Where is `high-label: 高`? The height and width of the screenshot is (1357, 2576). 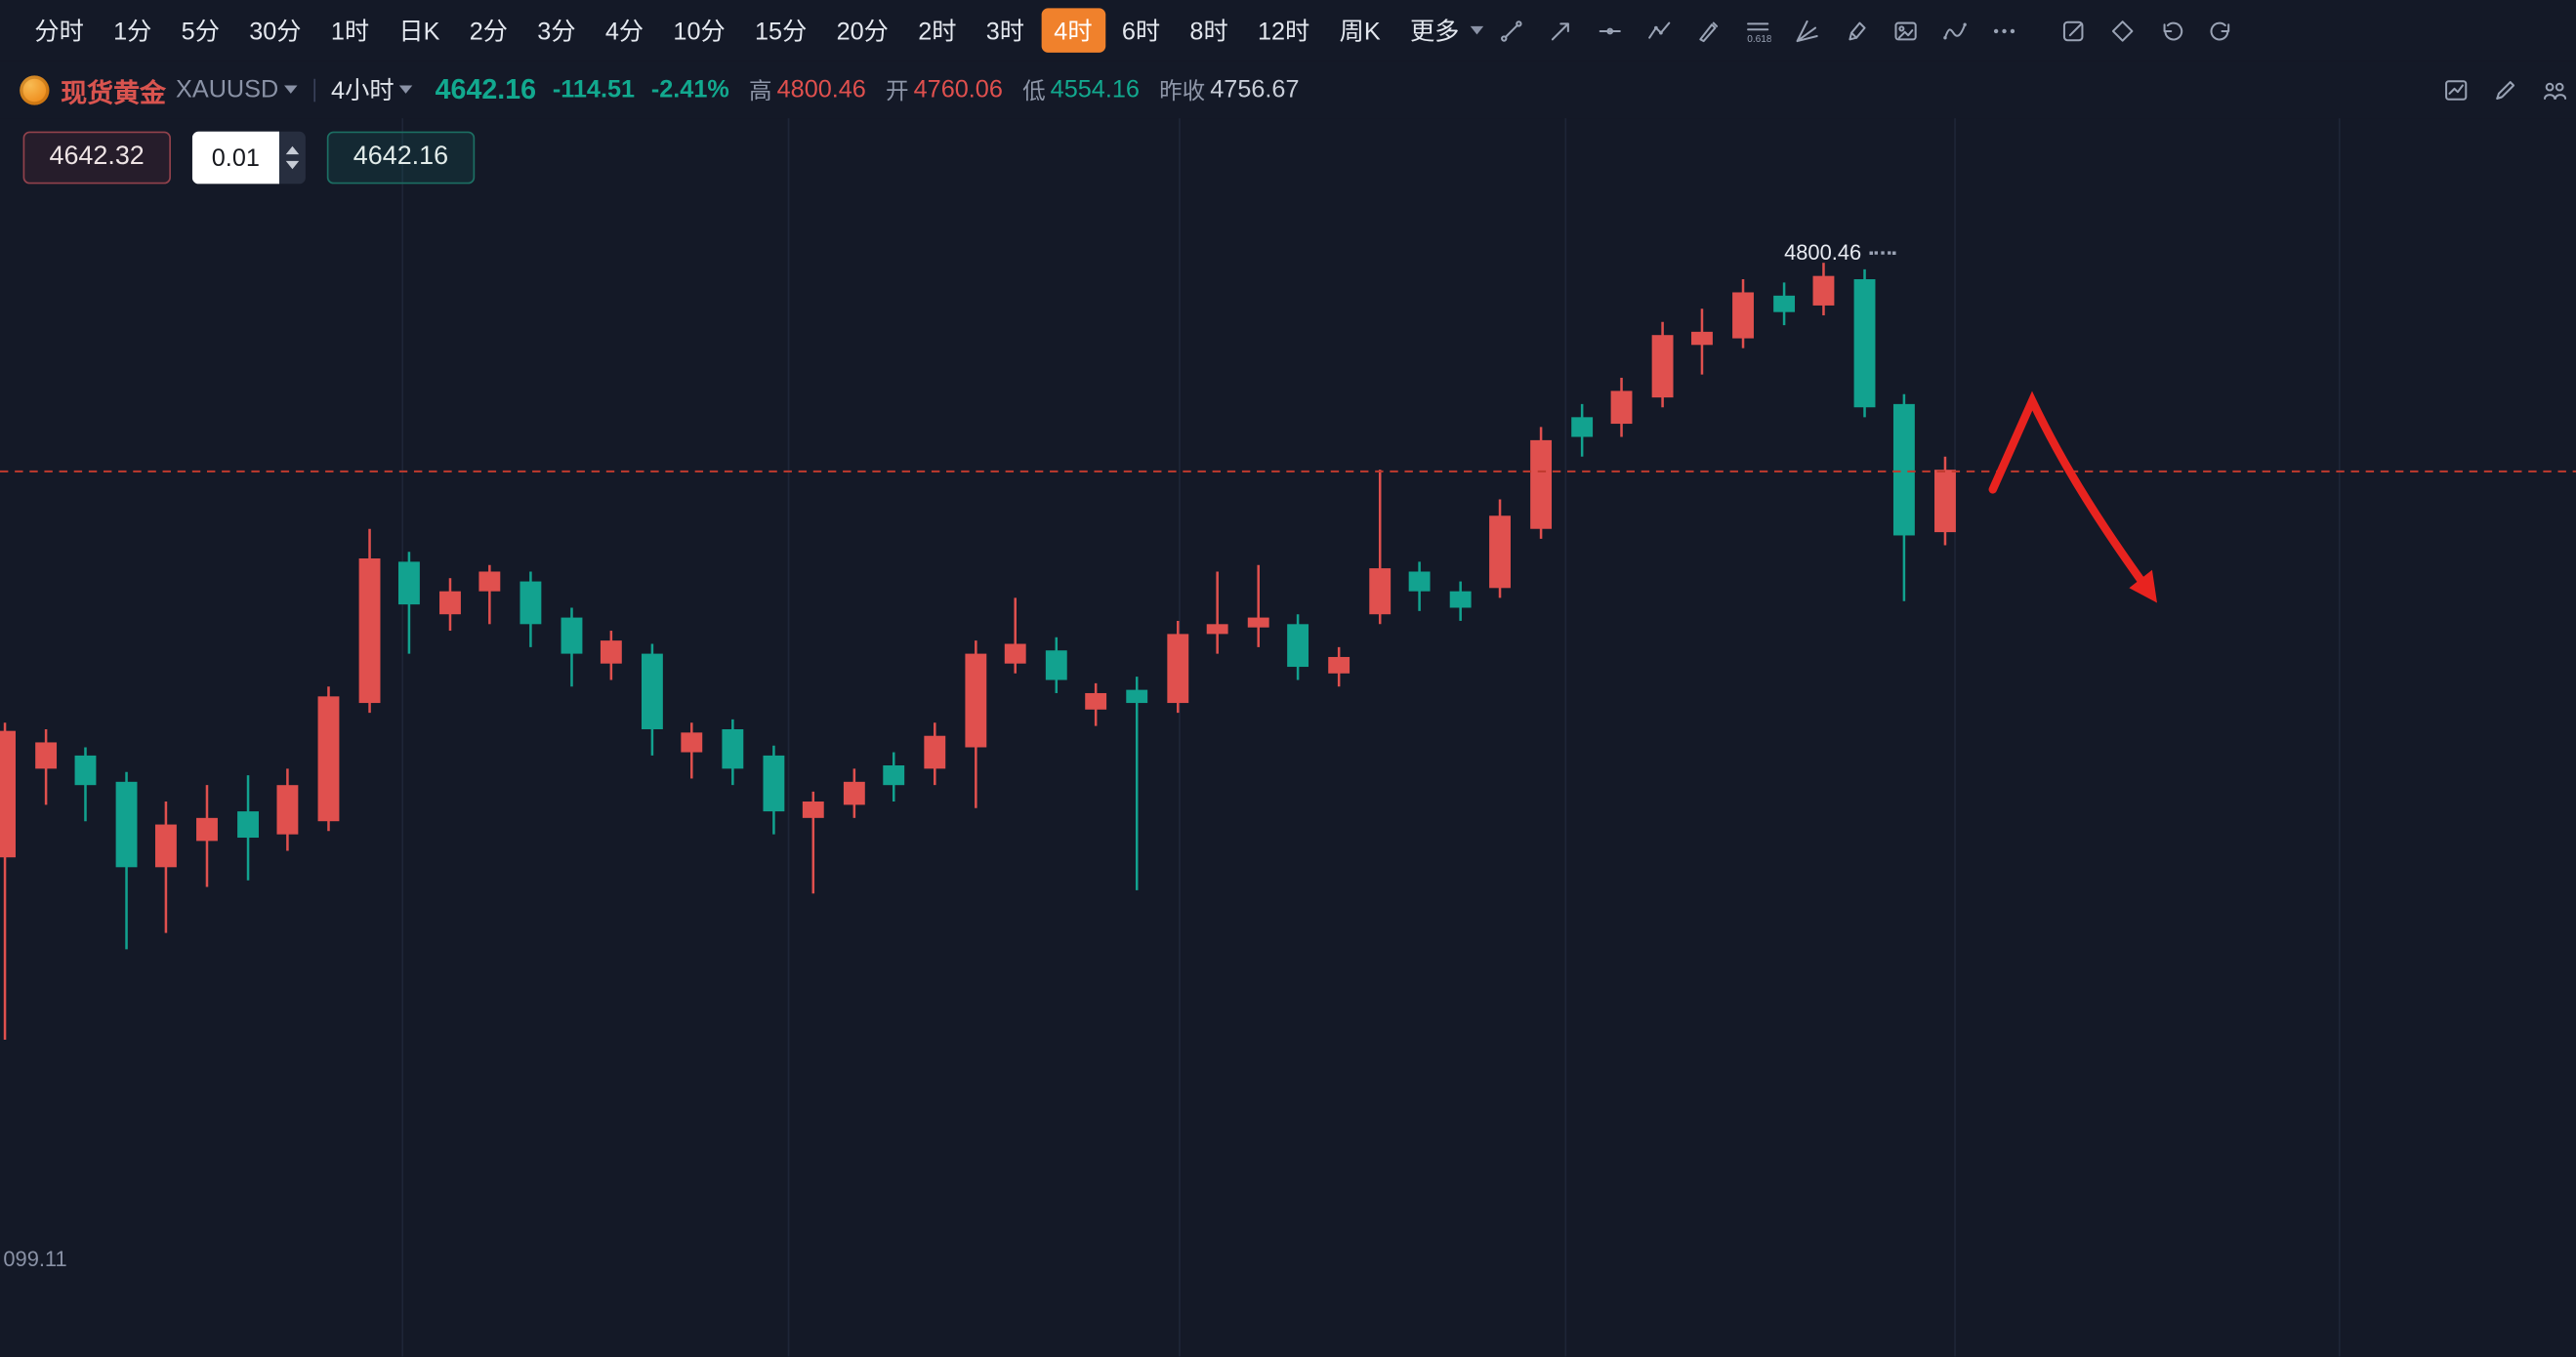
high-label: 高 is located at coordinates (761, 89).